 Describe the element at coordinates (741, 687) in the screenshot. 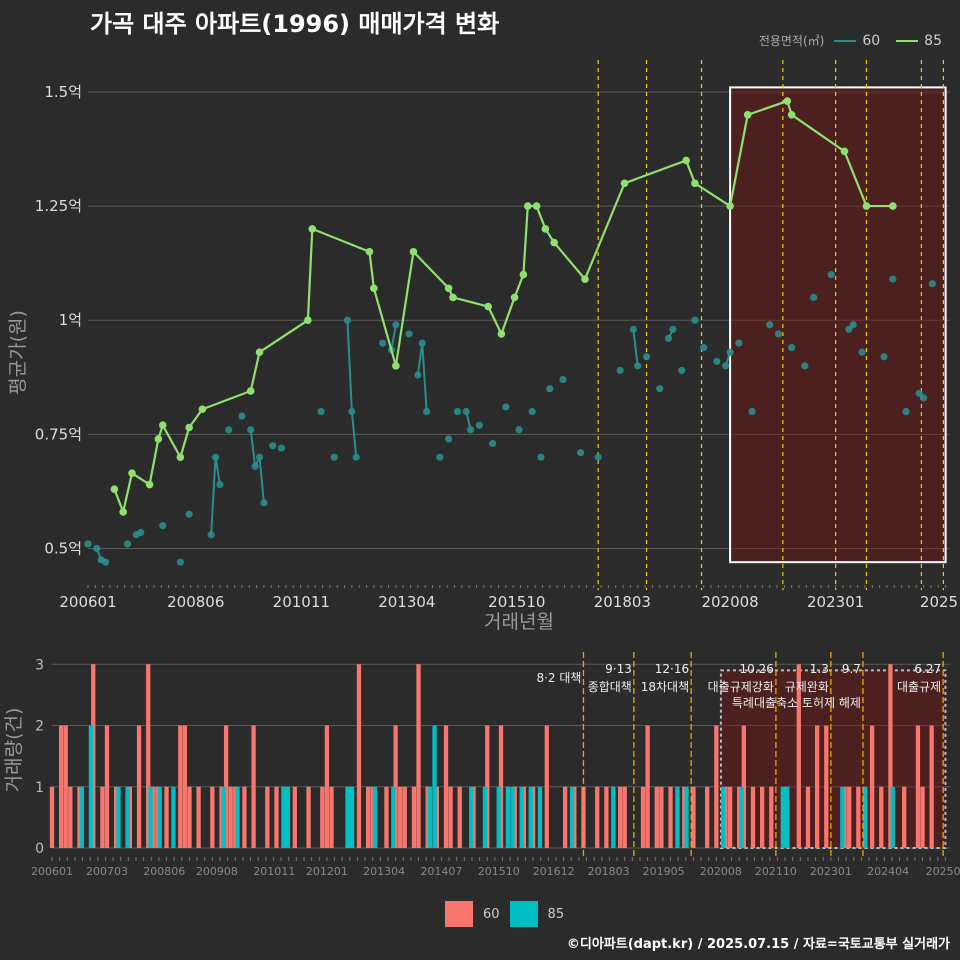

I see `policy-annotation-sublabel: 대출규제강화` at that location.